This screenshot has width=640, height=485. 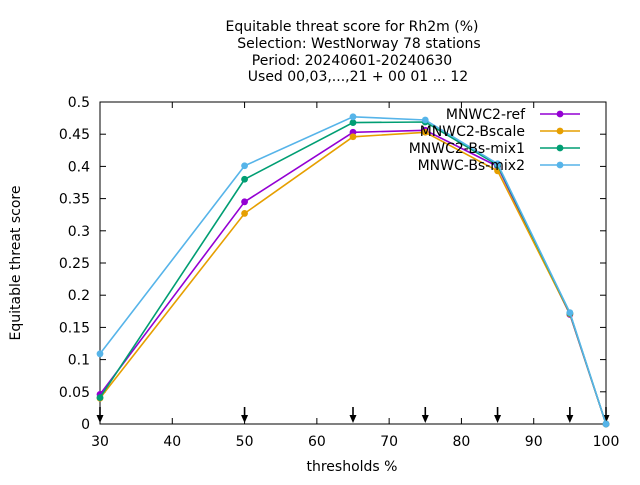 I want to click on legend-label: MNWC2-Bscale, so click(x=472, y=132).